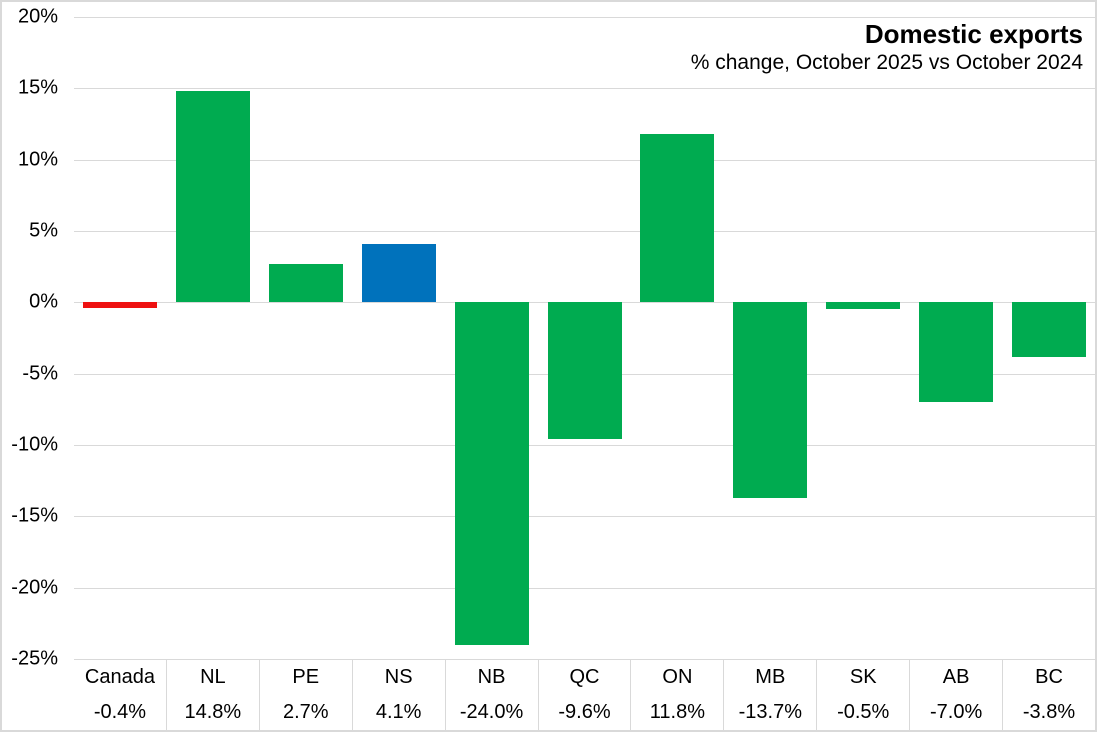 This screenshot has width=1097, height=732. What do you see at coordinates (305, 695) in the screenshot?
I see `x-axis-column-pe: PE 2.7%` at bounding box center [305, 695].